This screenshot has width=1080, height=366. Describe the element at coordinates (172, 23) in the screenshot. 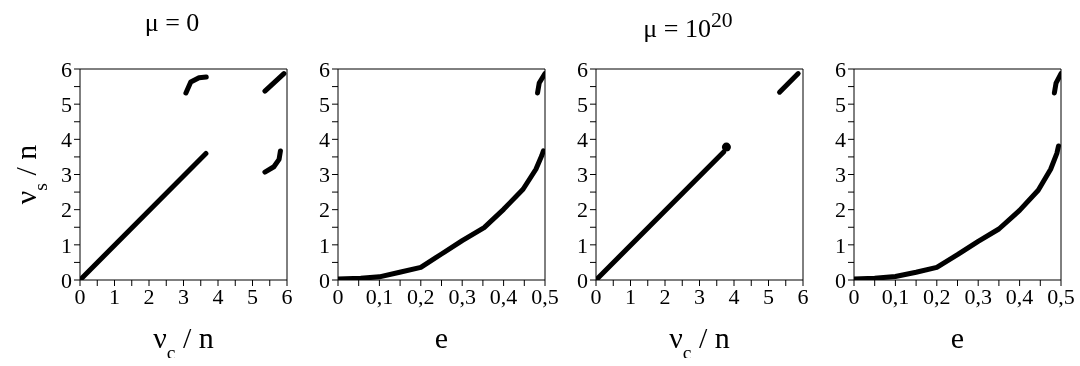

I see `chart-title: μ = 0` at that location.